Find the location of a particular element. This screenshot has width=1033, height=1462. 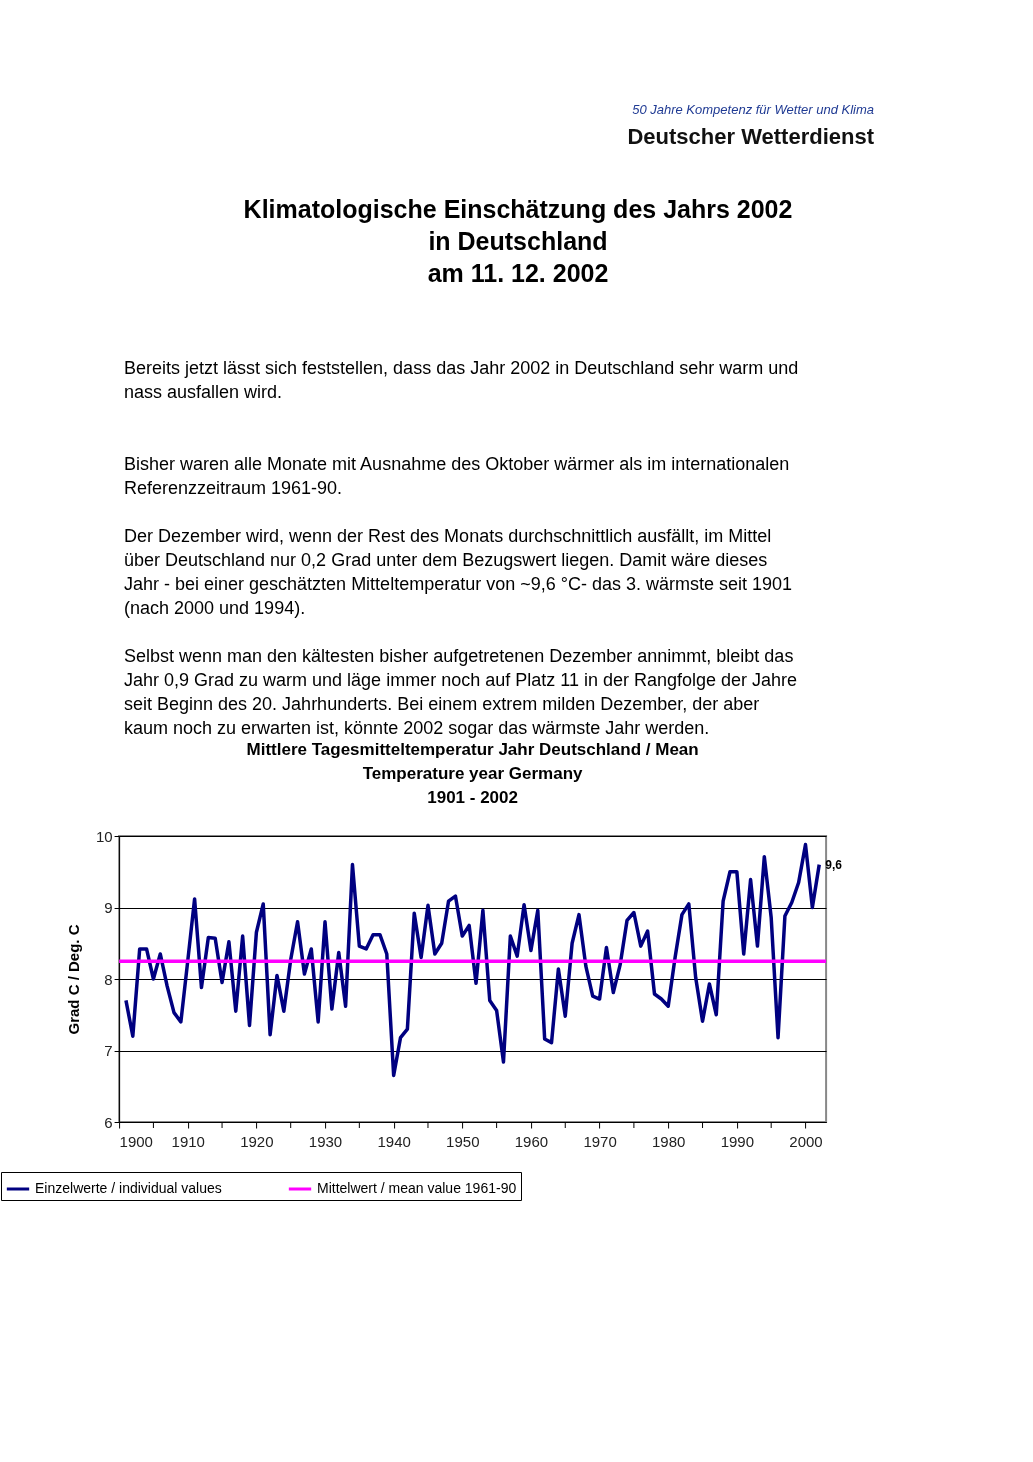

text: Deutscher Wetterdienst is located at coordinates (751, 136).